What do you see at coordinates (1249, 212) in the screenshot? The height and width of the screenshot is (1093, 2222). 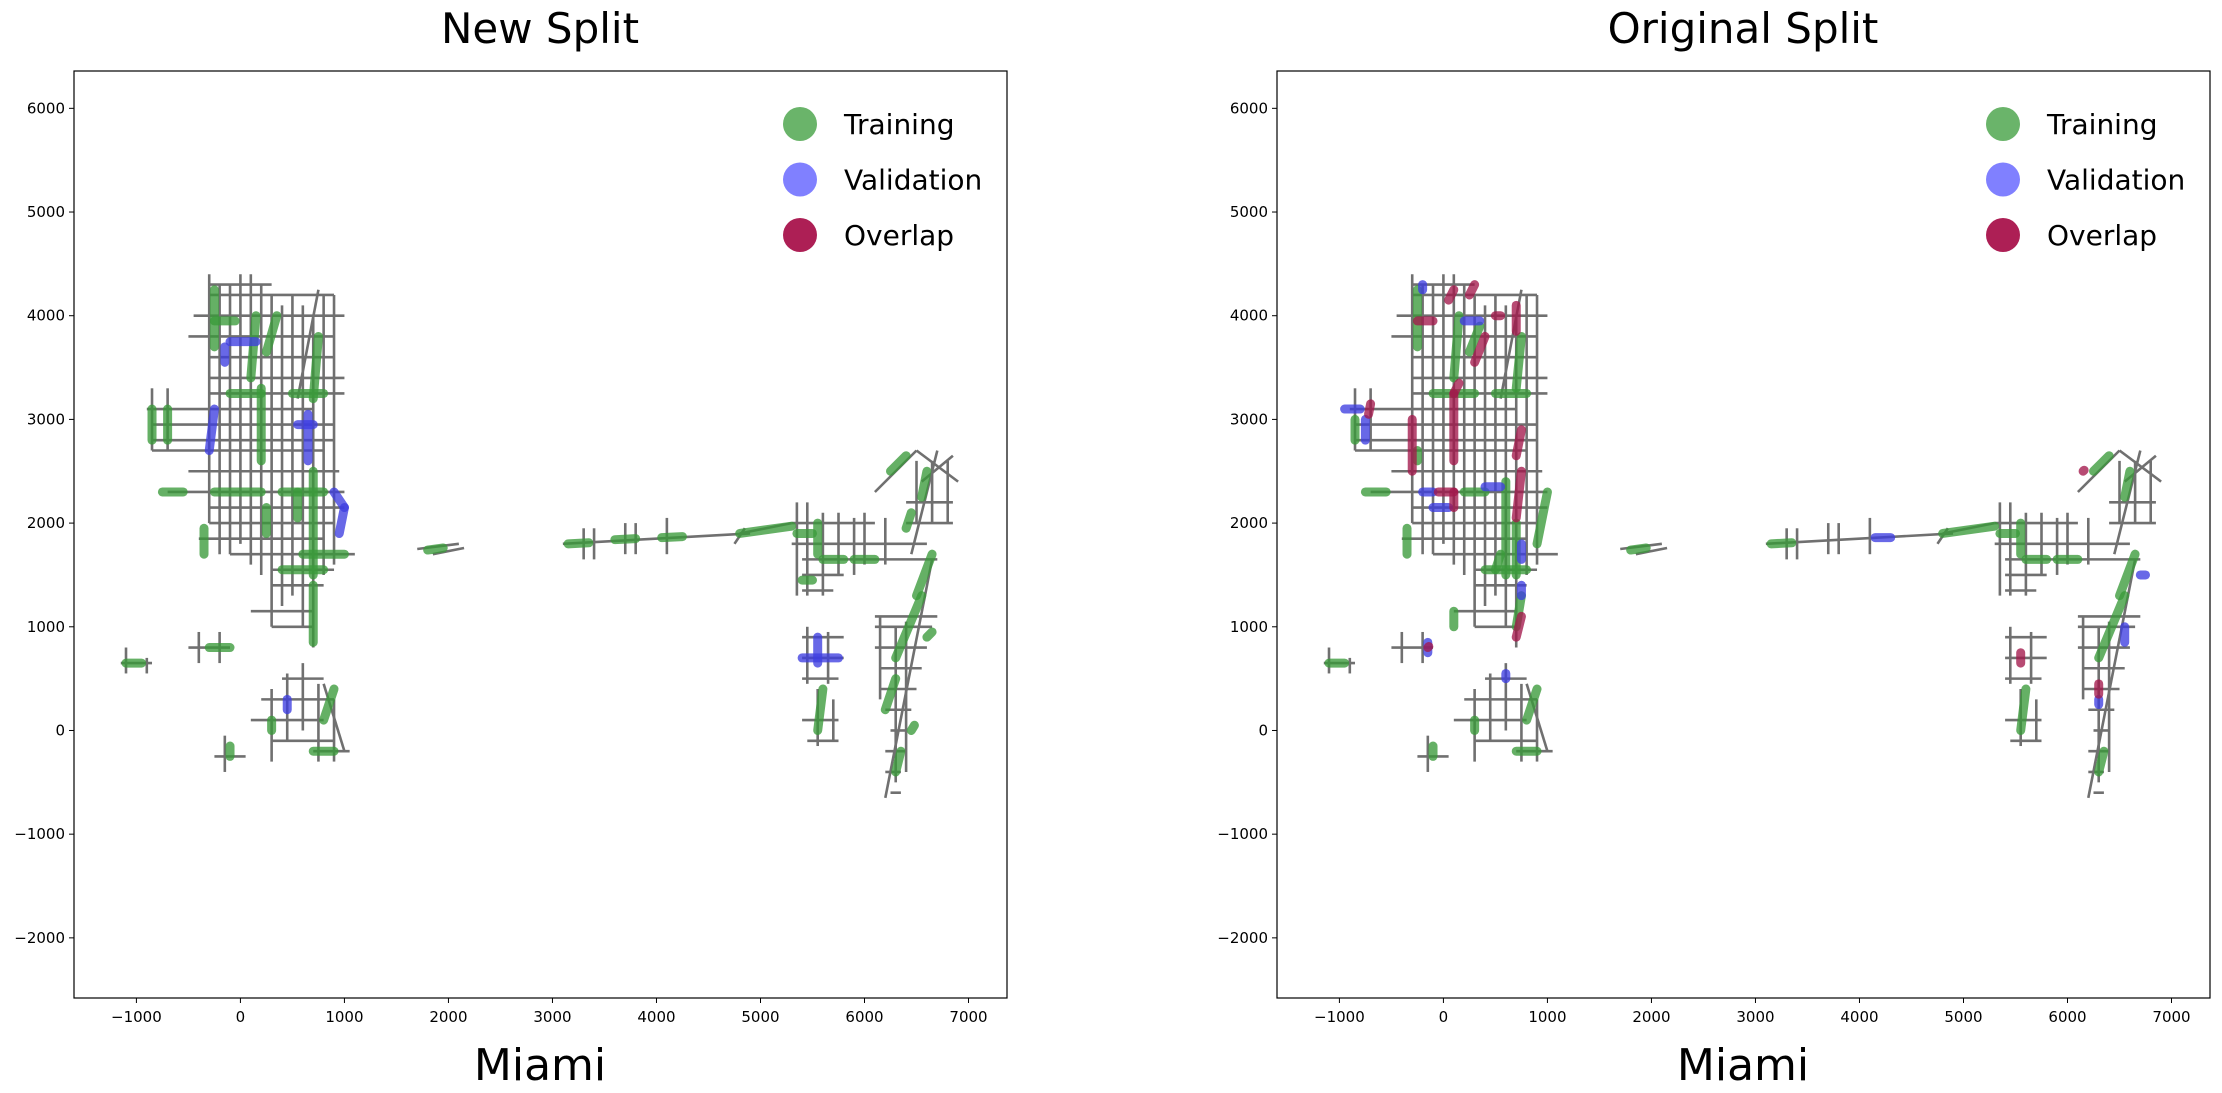 I see `y-tick-label: 5000` at bounding box center [1249, 212].